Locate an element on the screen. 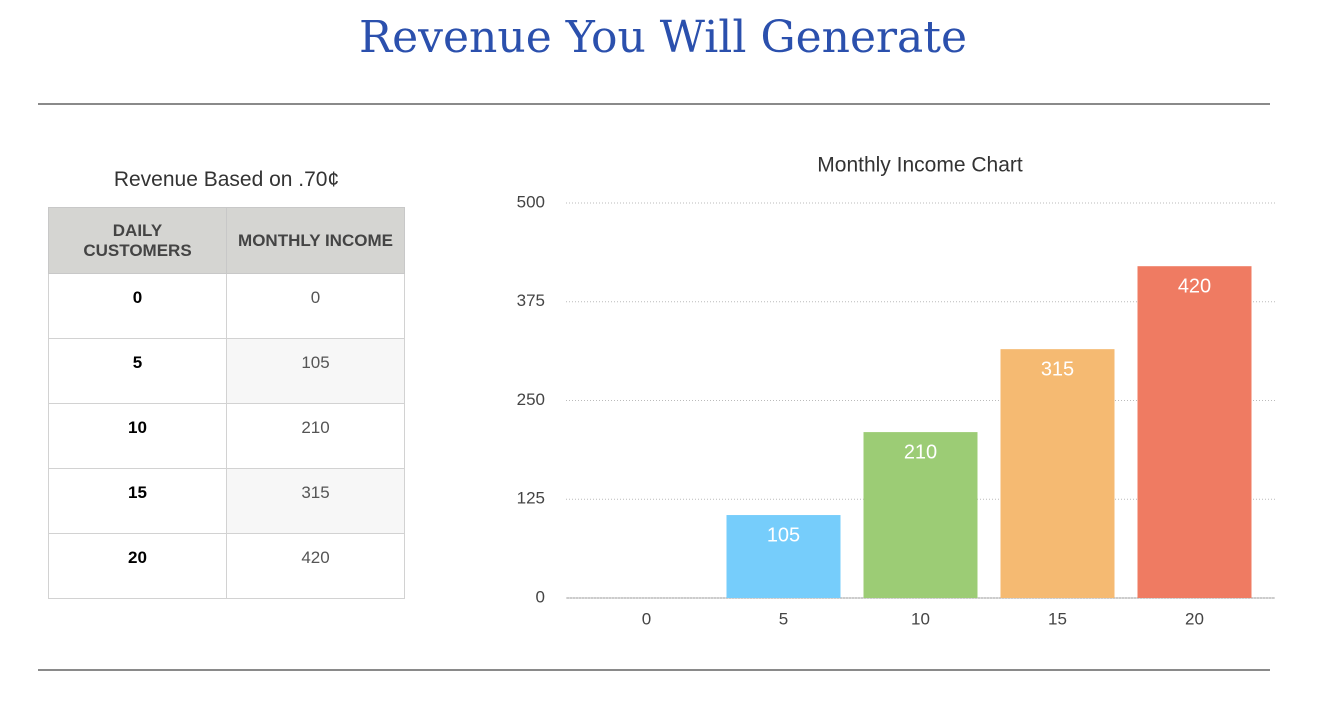 This screenshot has height=724, width=1326. table-cell: 5 is located at coordinates (137, 371).